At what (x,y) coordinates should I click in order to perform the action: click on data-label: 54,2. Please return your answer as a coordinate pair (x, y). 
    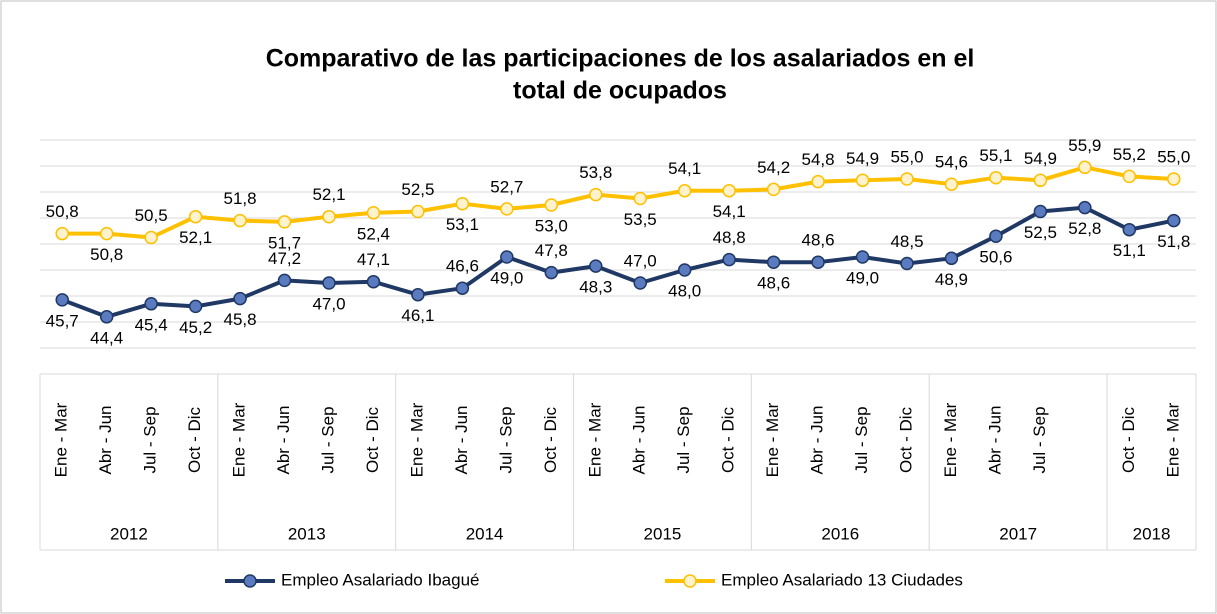
    Looking at the image, I should click on (773, 167).